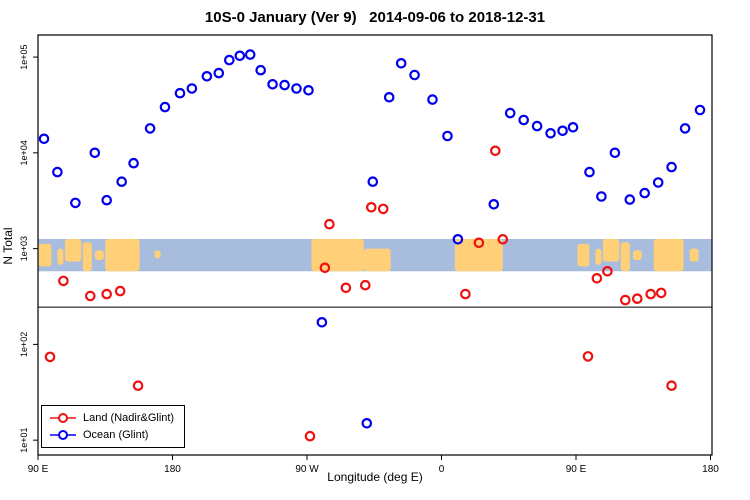 This screenshot has height=500, width=750. I want to click on y-tick-label: 1e+02, so click(24, 344).